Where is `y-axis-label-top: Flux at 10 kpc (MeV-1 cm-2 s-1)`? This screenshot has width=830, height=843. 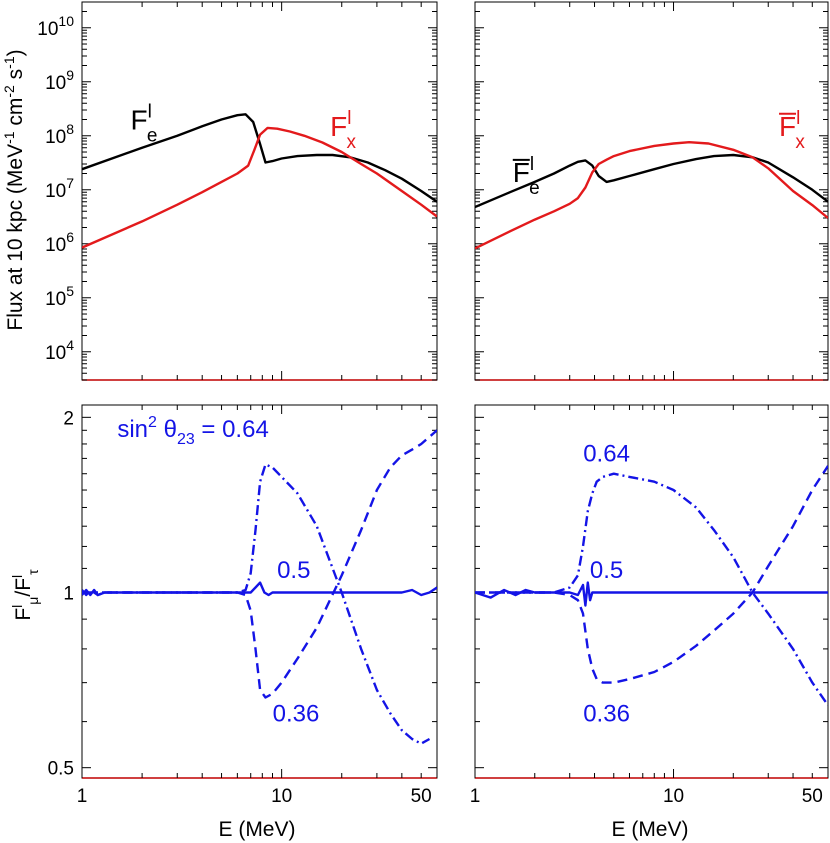
y-axis-label-top: Flux at 10 kpc (MeV-1 cm-2 s-1) is located at coordinates (14, 189).